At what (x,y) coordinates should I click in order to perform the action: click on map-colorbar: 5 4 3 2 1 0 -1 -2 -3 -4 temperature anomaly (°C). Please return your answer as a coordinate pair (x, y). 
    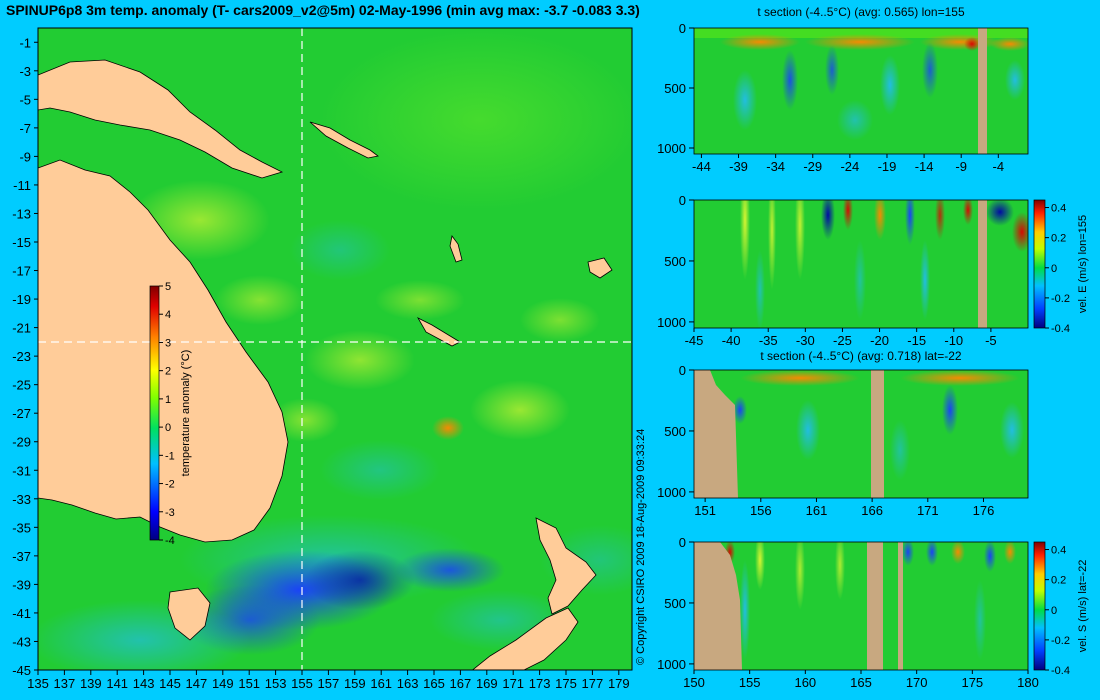
    Looking at the image, I should click on (170, 414).